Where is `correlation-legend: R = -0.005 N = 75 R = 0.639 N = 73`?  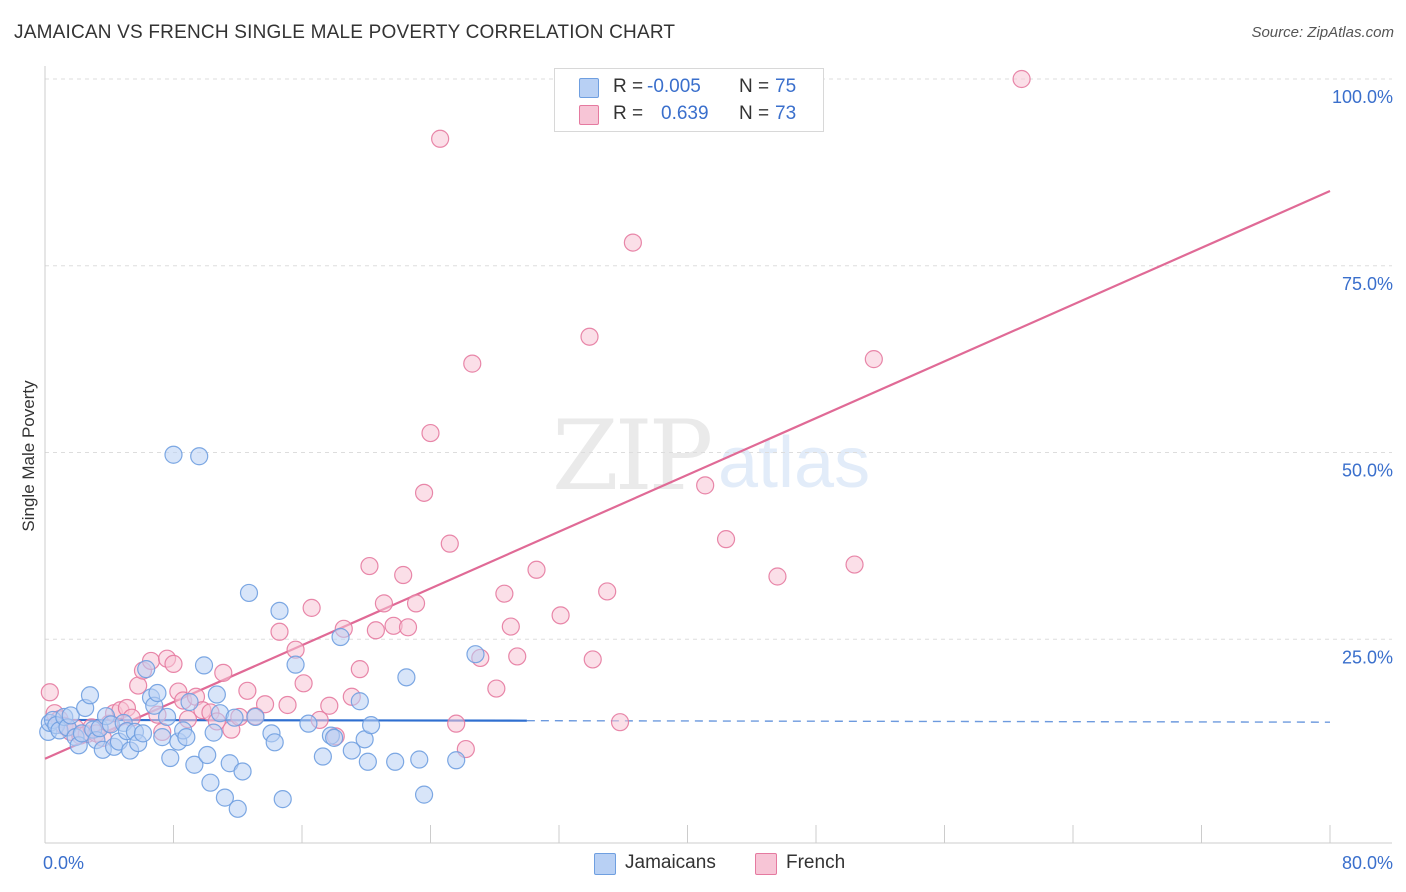
correlation-legend: R = -0.005 N = 75 R = 0.639 N = 73 is located at coordinates (689, 100).